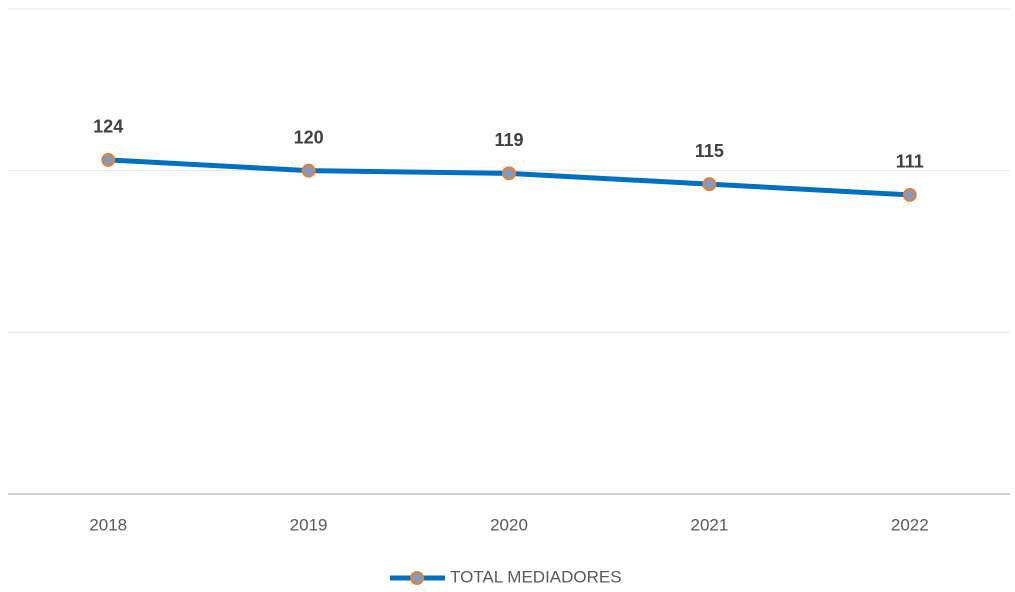 The image size is (1015, 592). I want to click on data-label: 119, so click(508, 140).